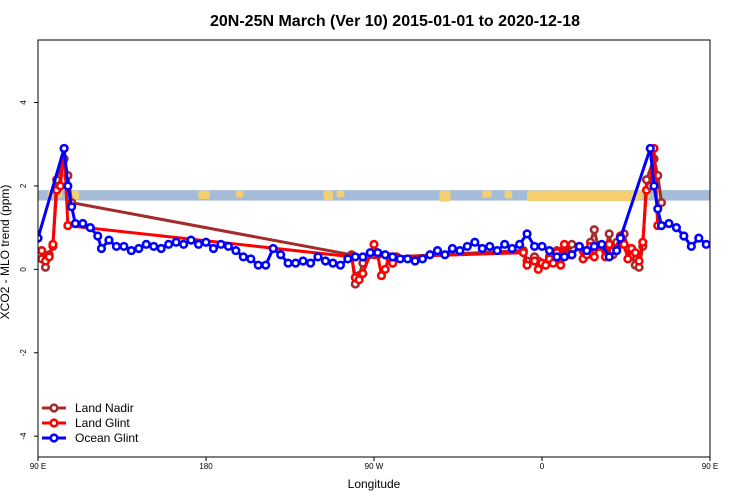 This screenshot has height=500, width=750. What do you see at coordinates (23, 353) in the screenshot?
I see `y-tick-label: -2` at bounding box center [23, 353].